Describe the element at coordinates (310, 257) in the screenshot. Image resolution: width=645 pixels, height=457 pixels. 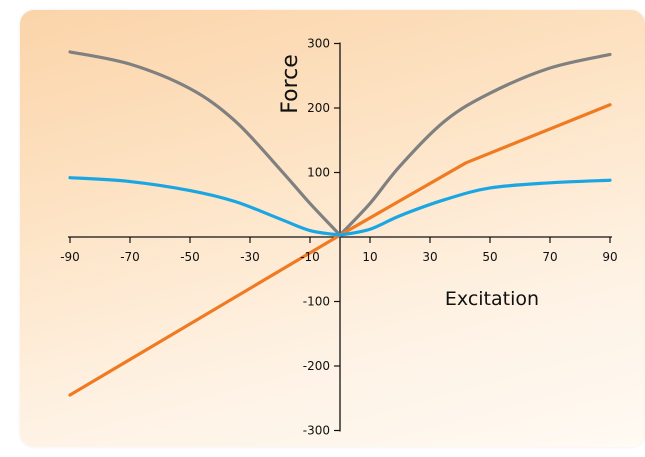
I see `x-tick-label: -10` at that location.